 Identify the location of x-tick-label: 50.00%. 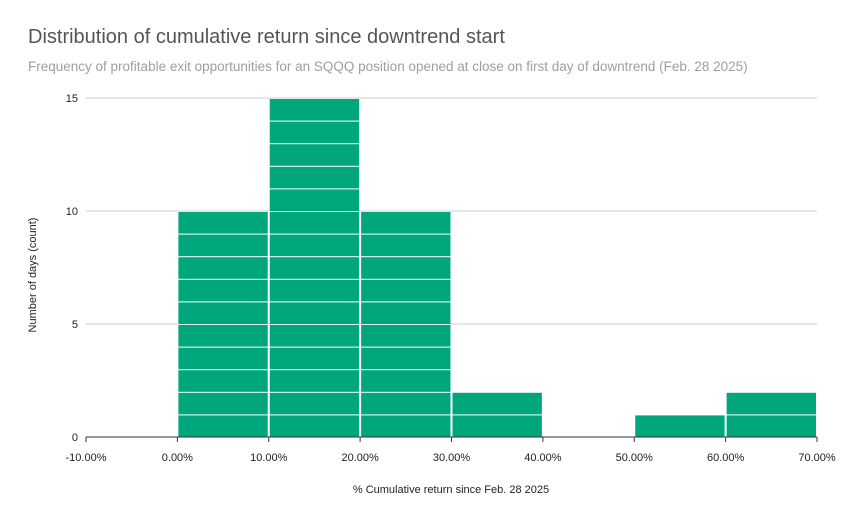
(635, 458).